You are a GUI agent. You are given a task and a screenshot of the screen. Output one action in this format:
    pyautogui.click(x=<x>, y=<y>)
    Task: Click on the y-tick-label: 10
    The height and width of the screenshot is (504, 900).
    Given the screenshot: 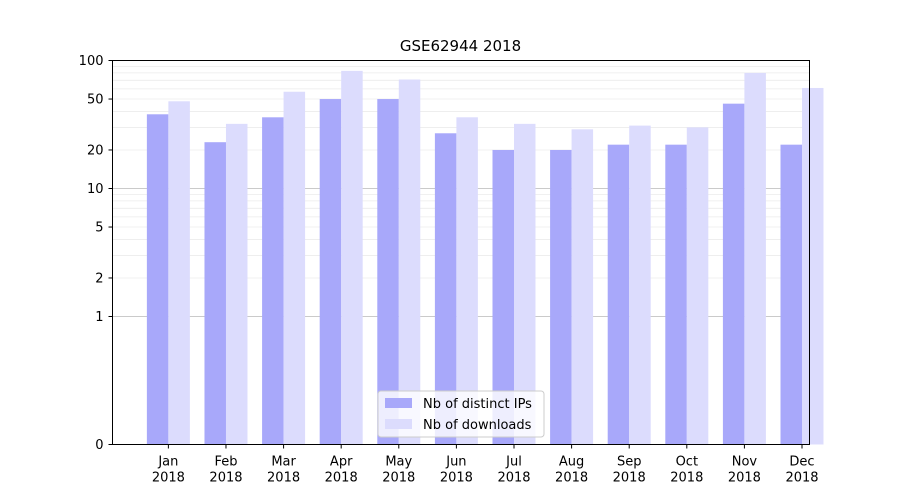 What is the action you would take?
    pyautogui.click(x=95, y=189)
    